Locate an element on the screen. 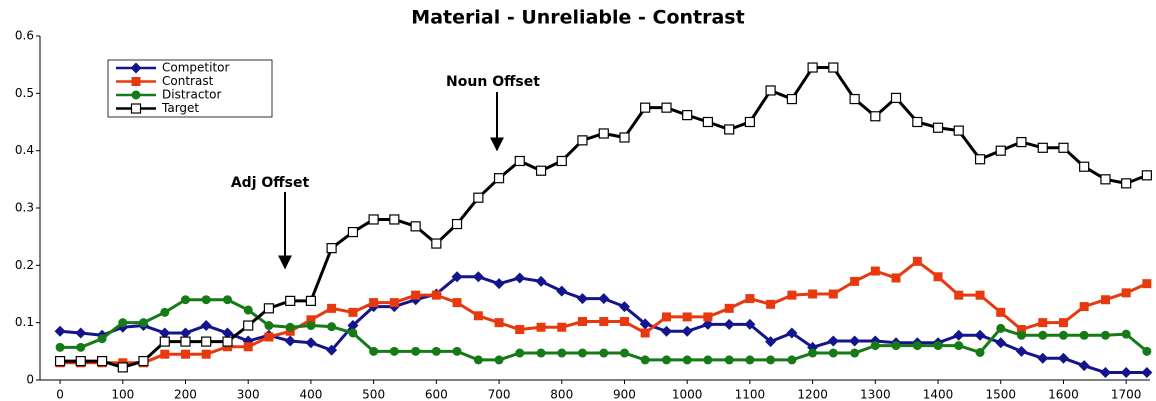 This screenshot has width=1156, height=401. legend-label: Distractor is located at coordinates (191, 95).